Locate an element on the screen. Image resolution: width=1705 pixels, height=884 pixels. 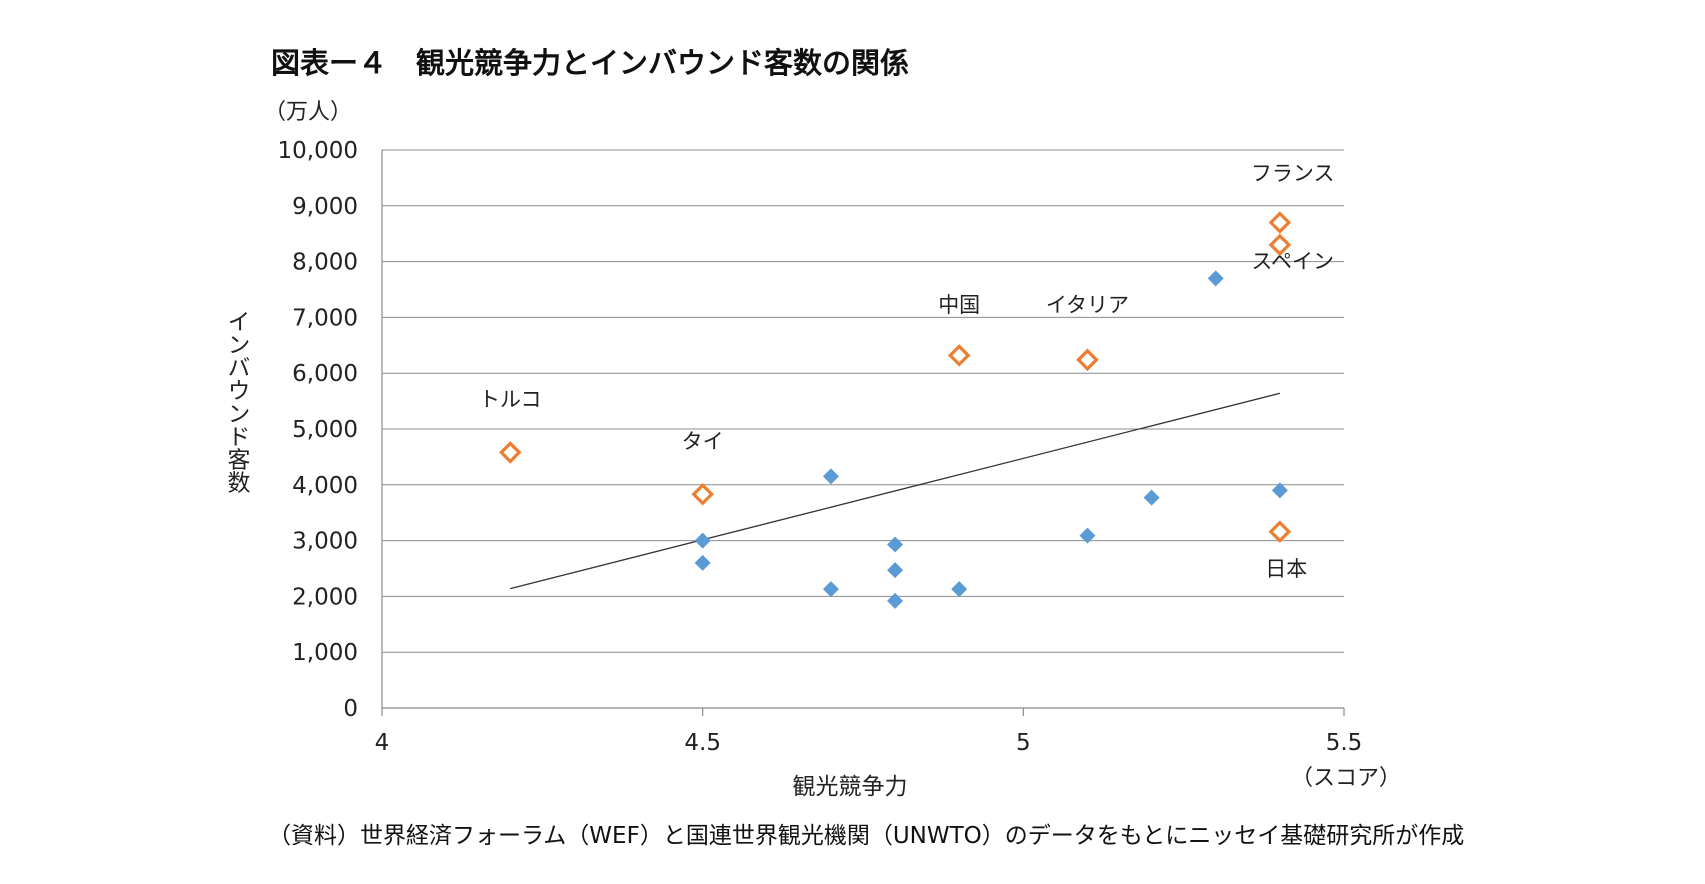
y-tick-label: 5,000 is located at coordinates (325, 430).